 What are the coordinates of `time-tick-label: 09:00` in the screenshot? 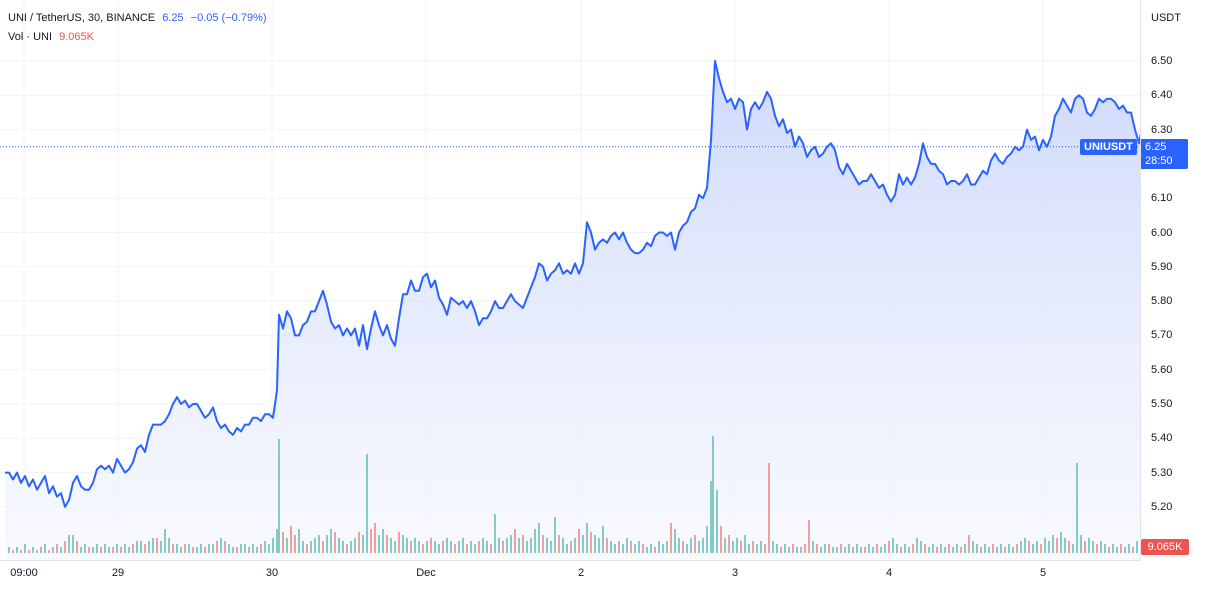 It's located at (24, 573).